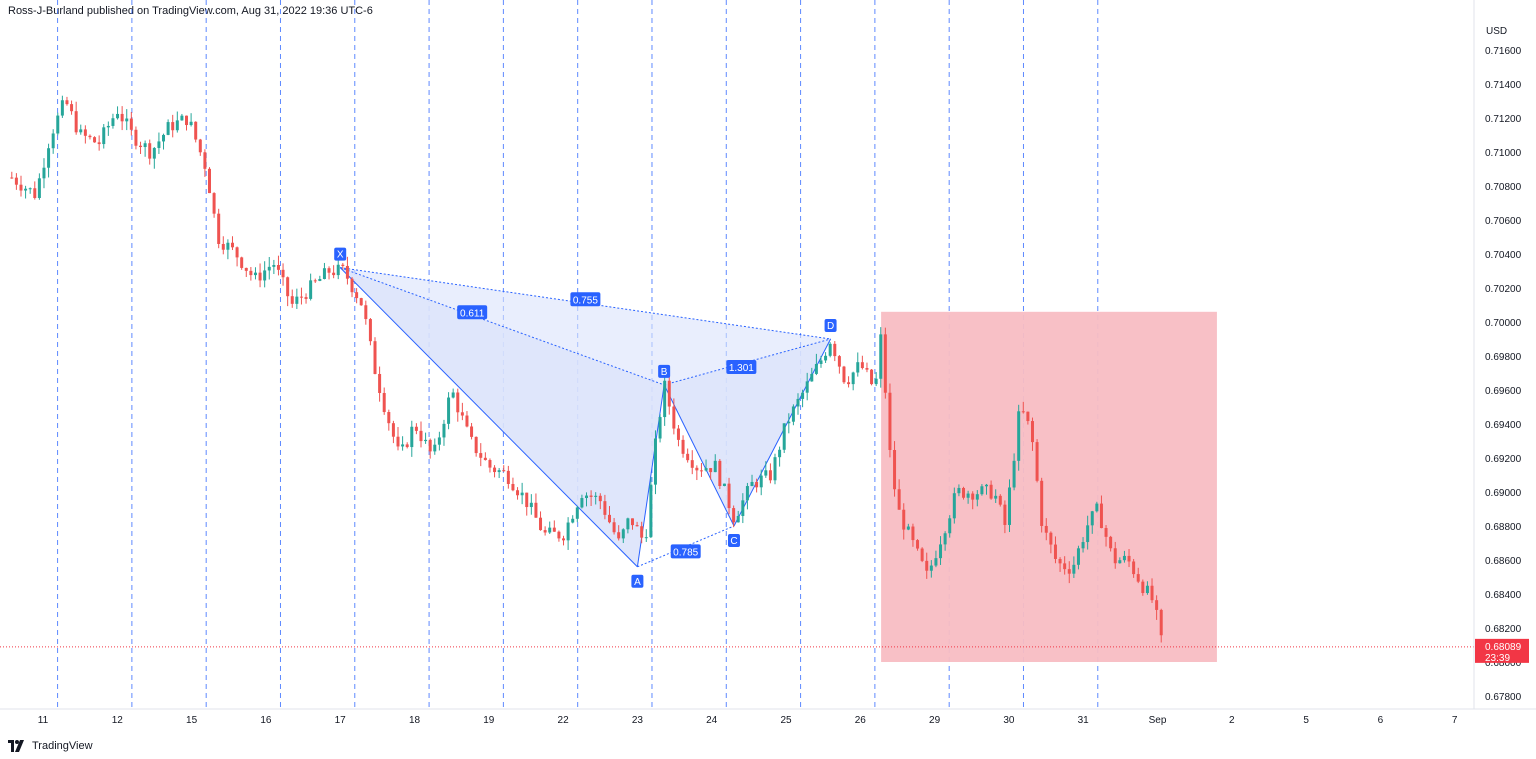 The image size is (1536, 759). What do you see at coordinates (741, 368) in the screenshot?
I see `ratio-label-text: 1.301` at bounding box center [741, 368].